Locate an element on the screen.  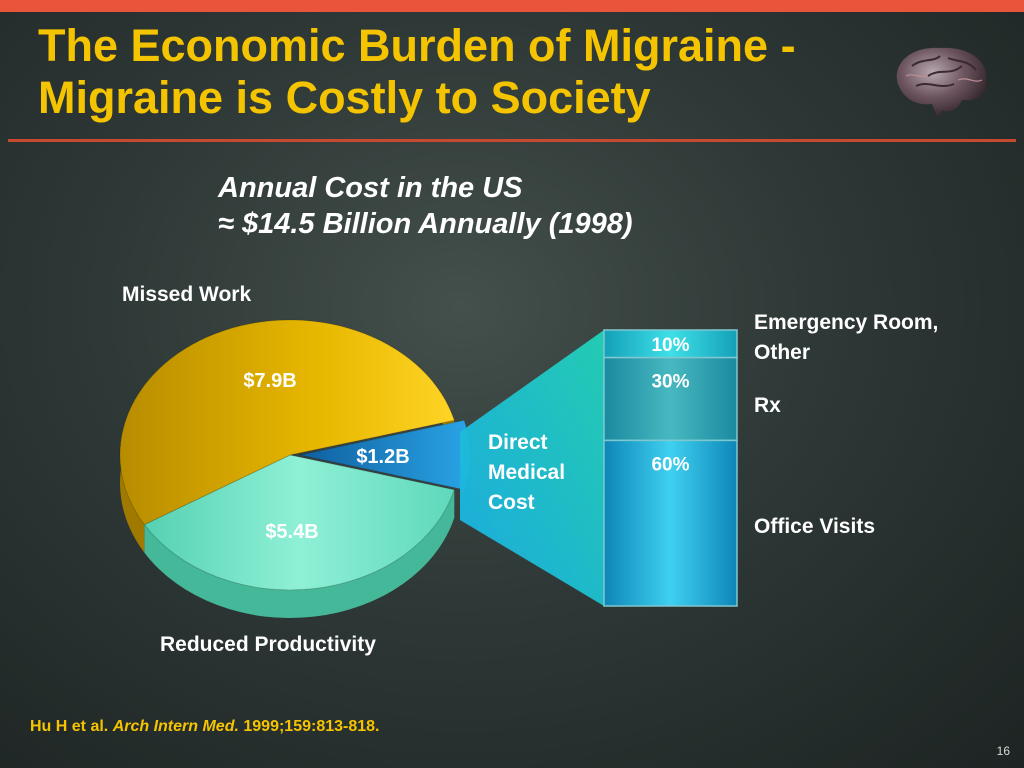
pie-chart: $7.9B $1.2B $5.4B is located at coordinates (295, 469).